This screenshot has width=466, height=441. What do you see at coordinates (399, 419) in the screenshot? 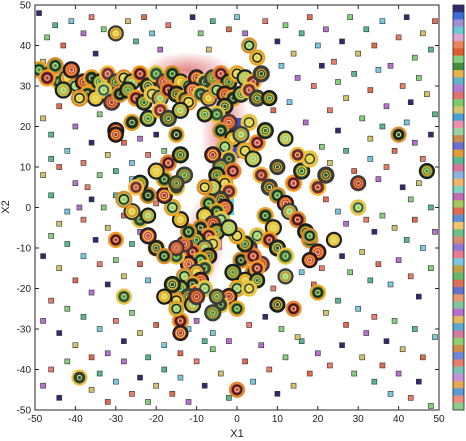
I see `x-tick-label: 40` at bounding box center [399, 419].